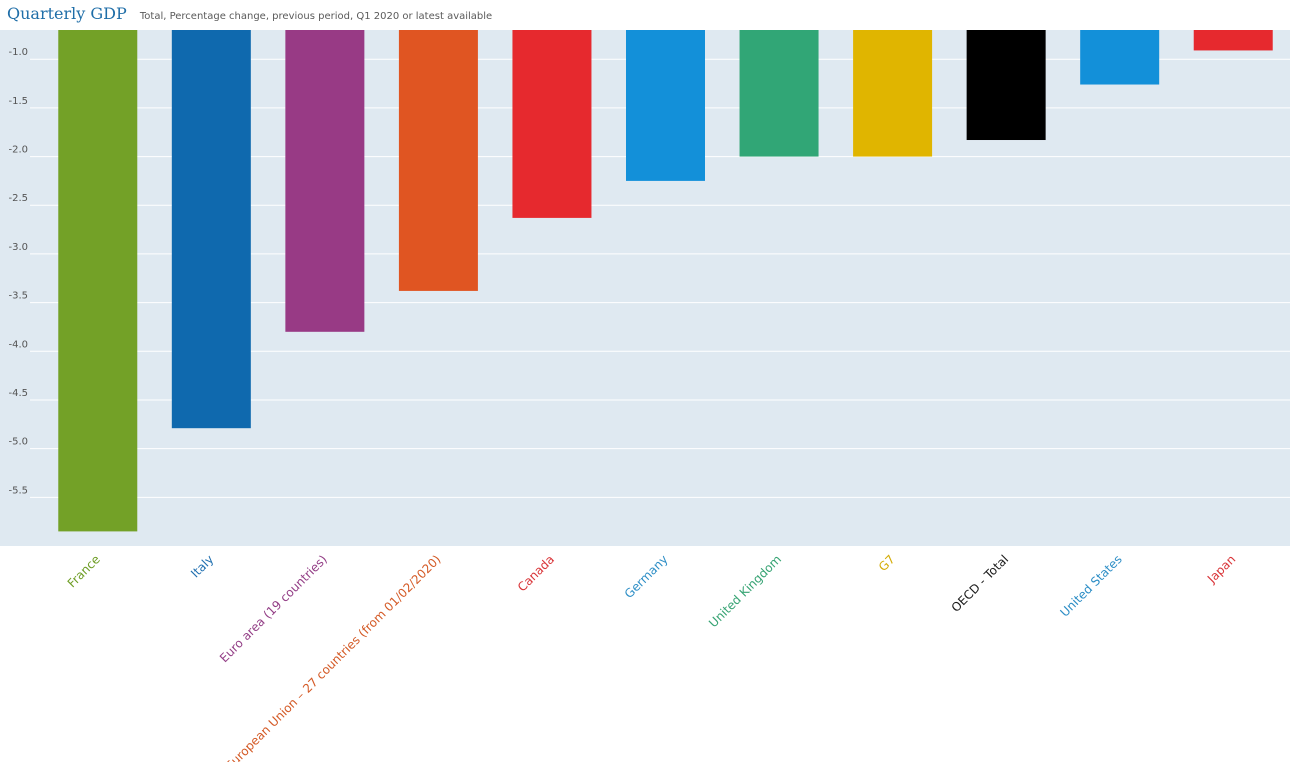 This screenshot has height=762, width=1290. I want to click on y-tick-label: -2.5, so click(18, 198).